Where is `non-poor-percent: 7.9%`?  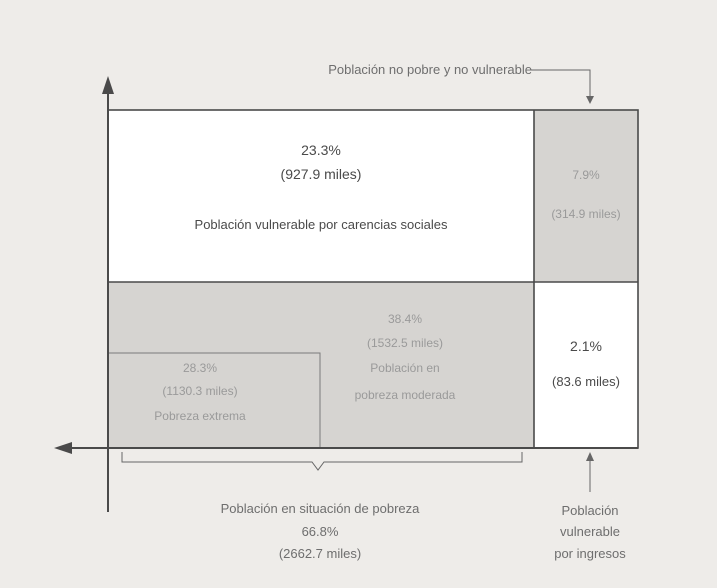 non-poor-percent: 7.9% is located at coordinates (586, 175).